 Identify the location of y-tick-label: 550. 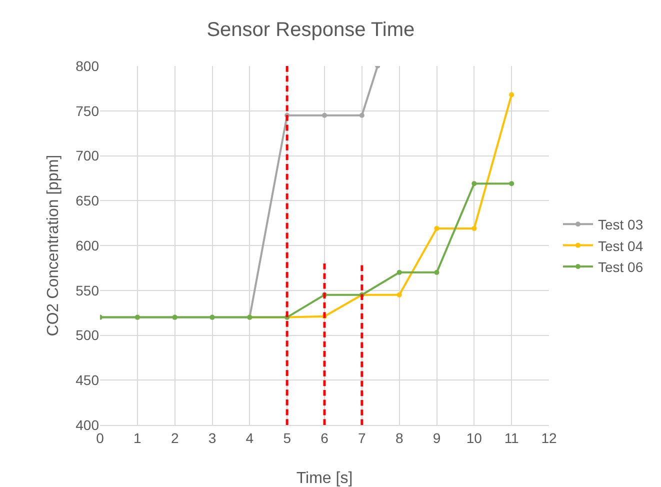
(88, 290).